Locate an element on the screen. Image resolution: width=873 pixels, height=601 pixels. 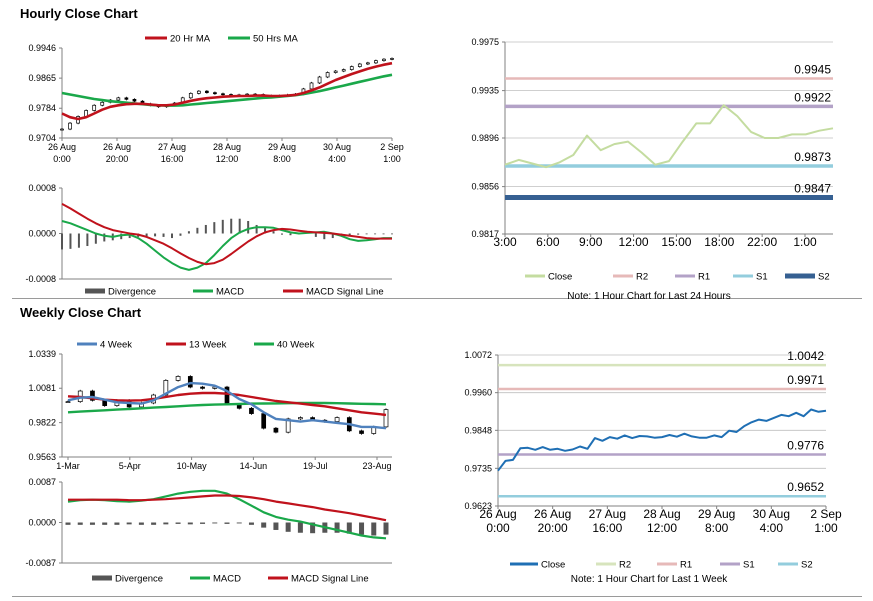
hourly-macd-signal-line is located at coordinates (226, 234).